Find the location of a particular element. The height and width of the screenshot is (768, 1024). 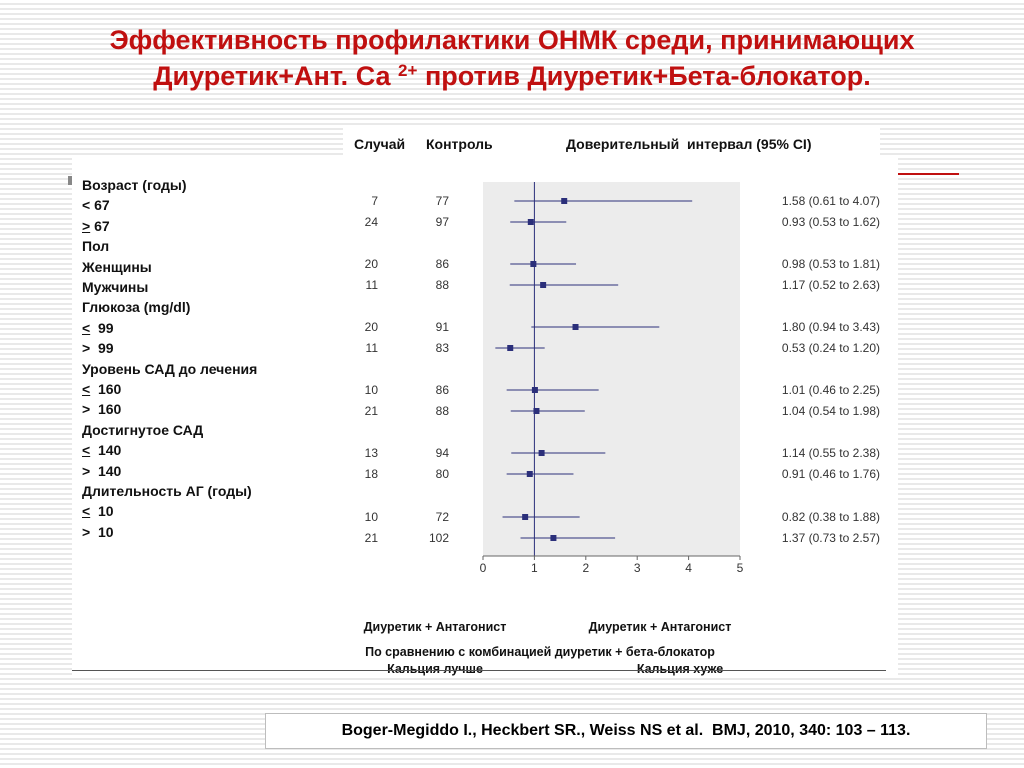

controls-count: 102 is located at coordinates (439, 538).